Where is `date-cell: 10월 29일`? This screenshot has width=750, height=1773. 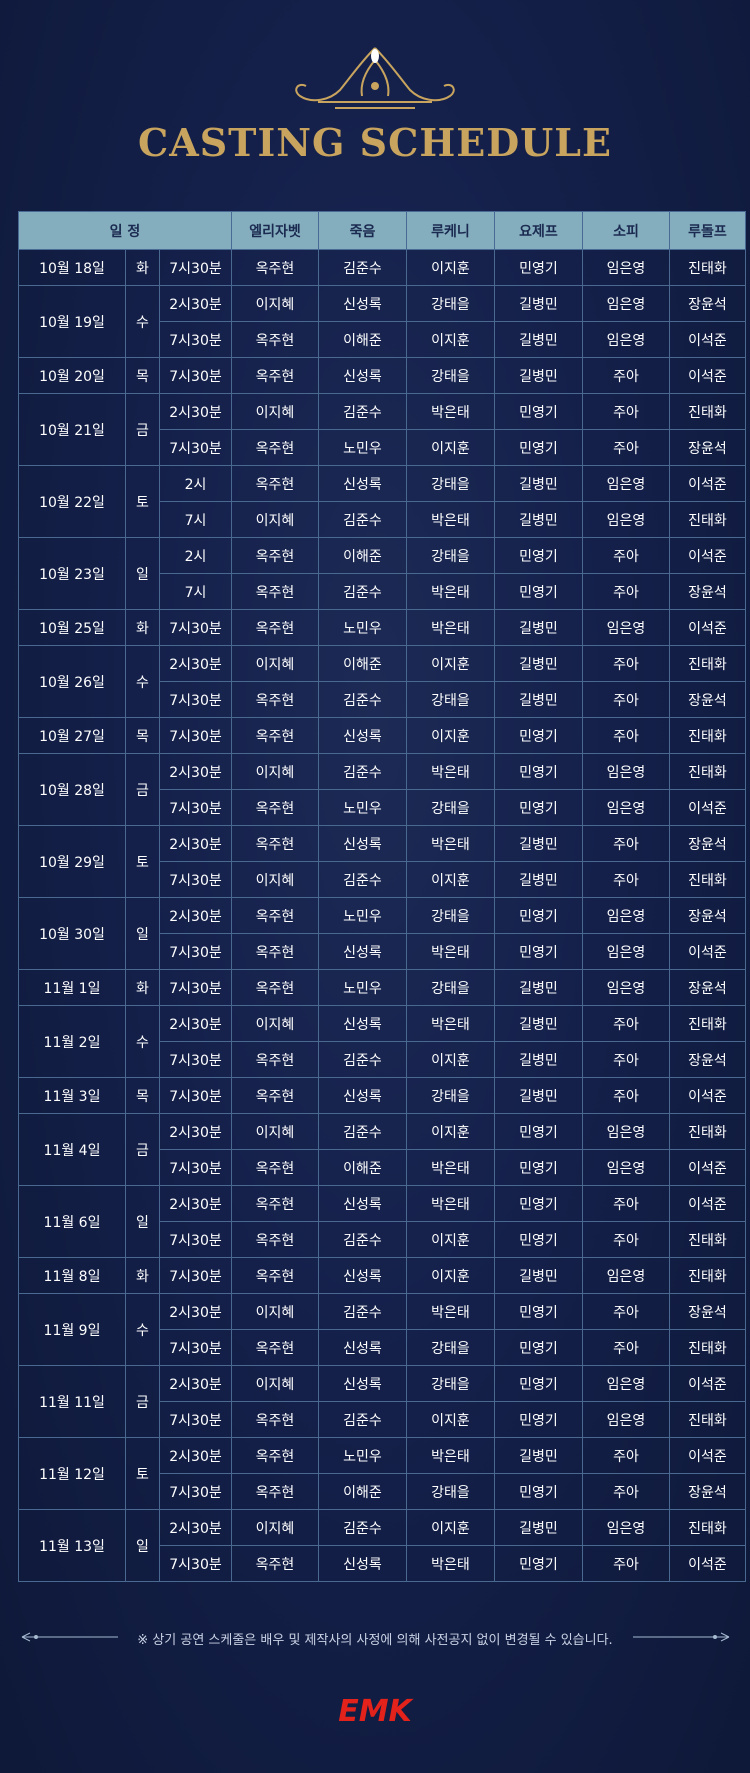
date-cell: 10월 29일 is located at coordinates (72, 861).